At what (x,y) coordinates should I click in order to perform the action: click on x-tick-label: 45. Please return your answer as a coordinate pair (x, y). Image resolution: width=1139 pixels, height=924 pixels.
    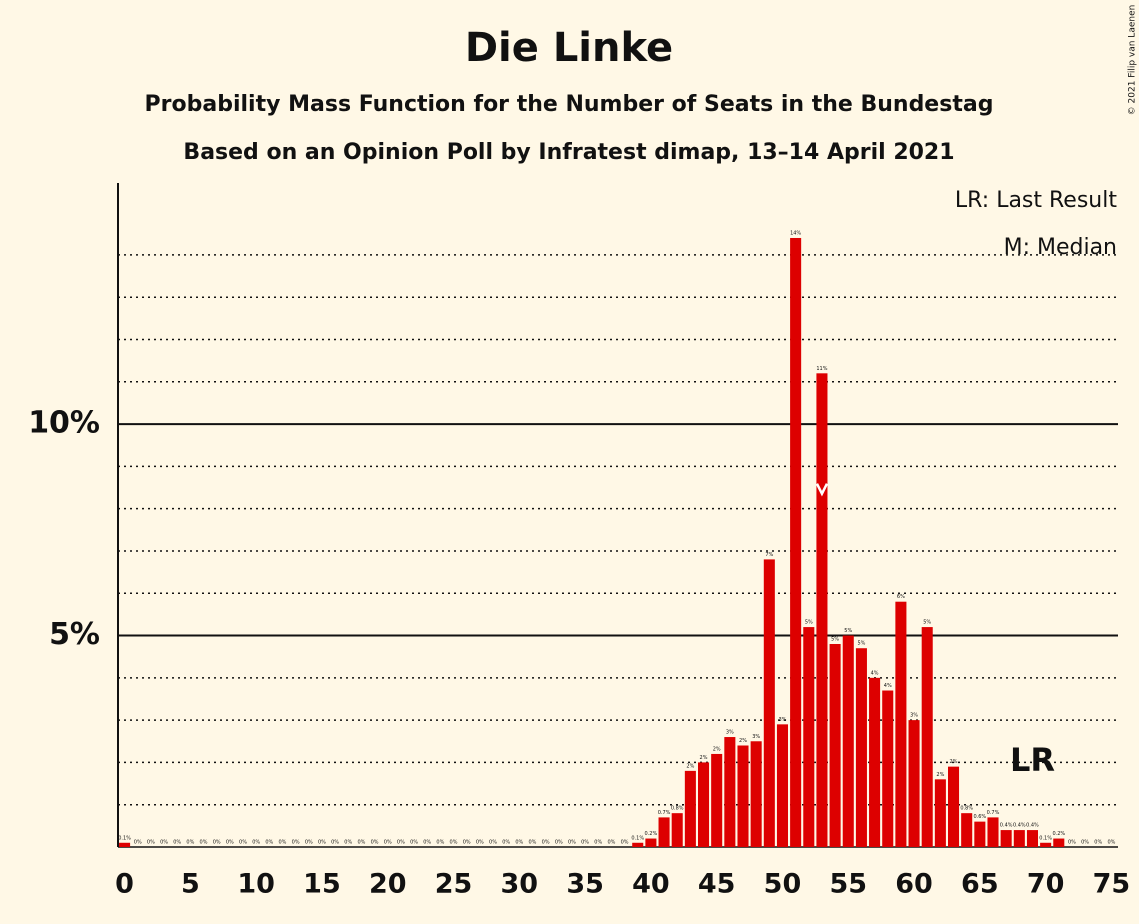
    Looking at the image, I should click on (717, 884).